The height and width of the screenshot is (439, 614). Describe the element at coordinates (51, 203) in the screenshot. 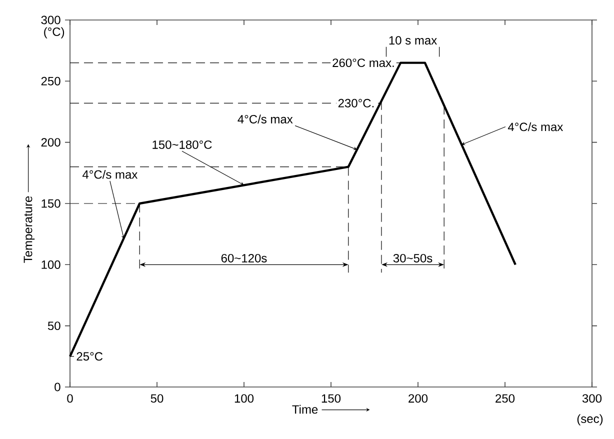

I see `y-tick-label: 150` at that location.